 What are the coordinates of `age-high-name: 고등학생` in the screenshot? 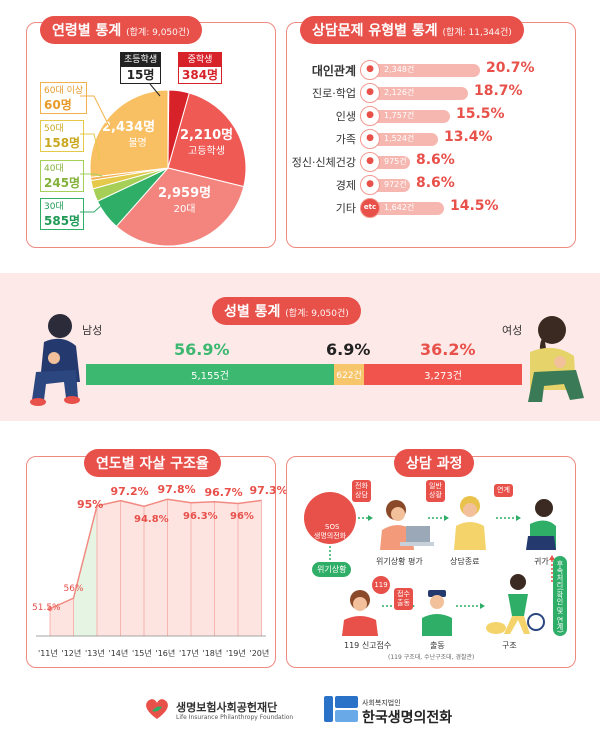 It's located at (206, 151).